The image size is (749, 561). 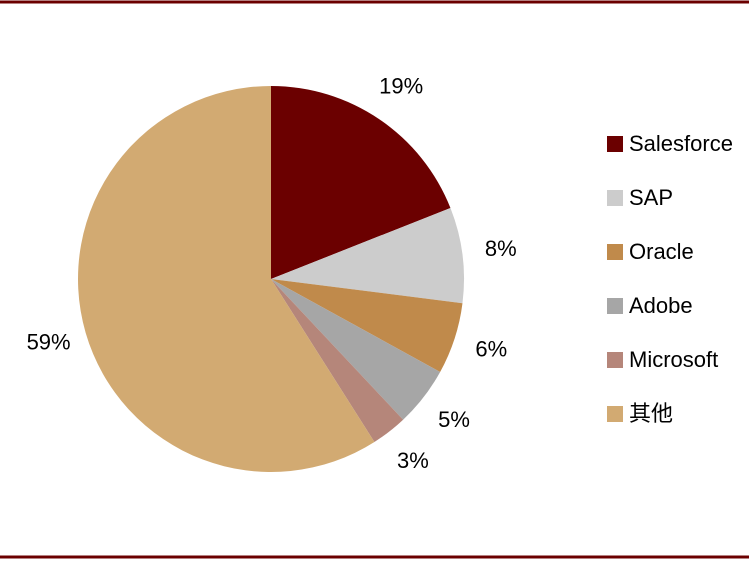 What do you see at coordinates (491, 348) in the screenshot?
I see `data-label: 6%` at bounding box center [491, 348].